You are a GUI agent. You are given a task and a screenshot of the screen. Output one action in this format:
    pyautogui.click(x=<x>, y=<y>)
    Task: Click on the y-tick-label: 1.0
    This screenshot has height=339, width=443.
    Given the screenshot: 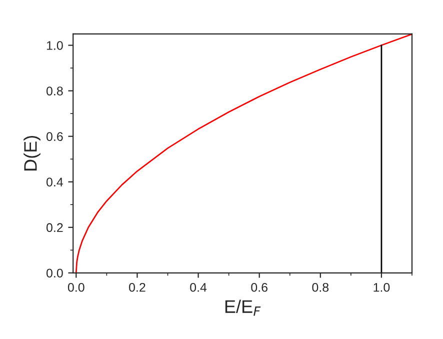 What is the action you would take?
    pyautogui.click(x=54, y=45)
    